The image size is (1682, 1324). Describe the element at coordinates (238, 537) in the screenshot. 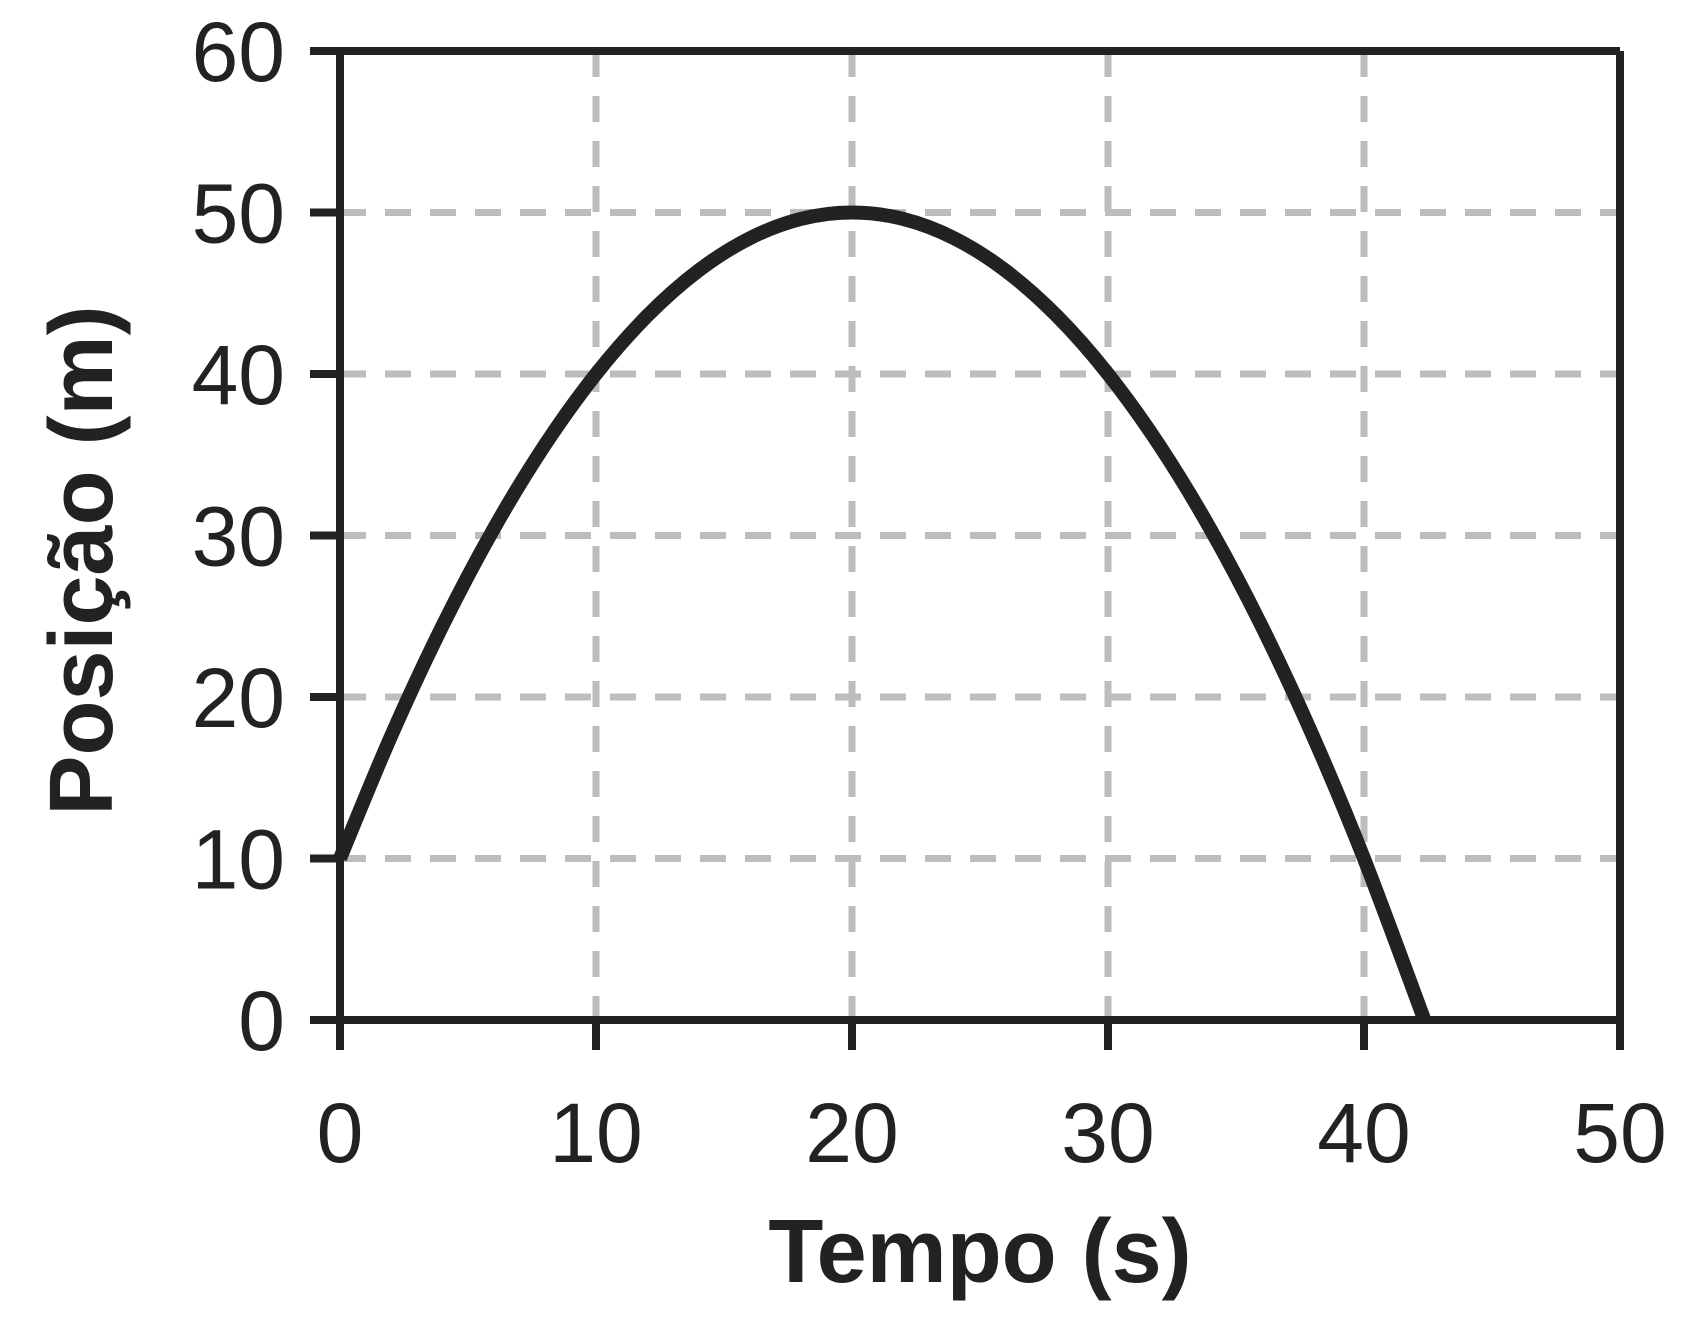

I see `y-tick-label: 30` at that location.